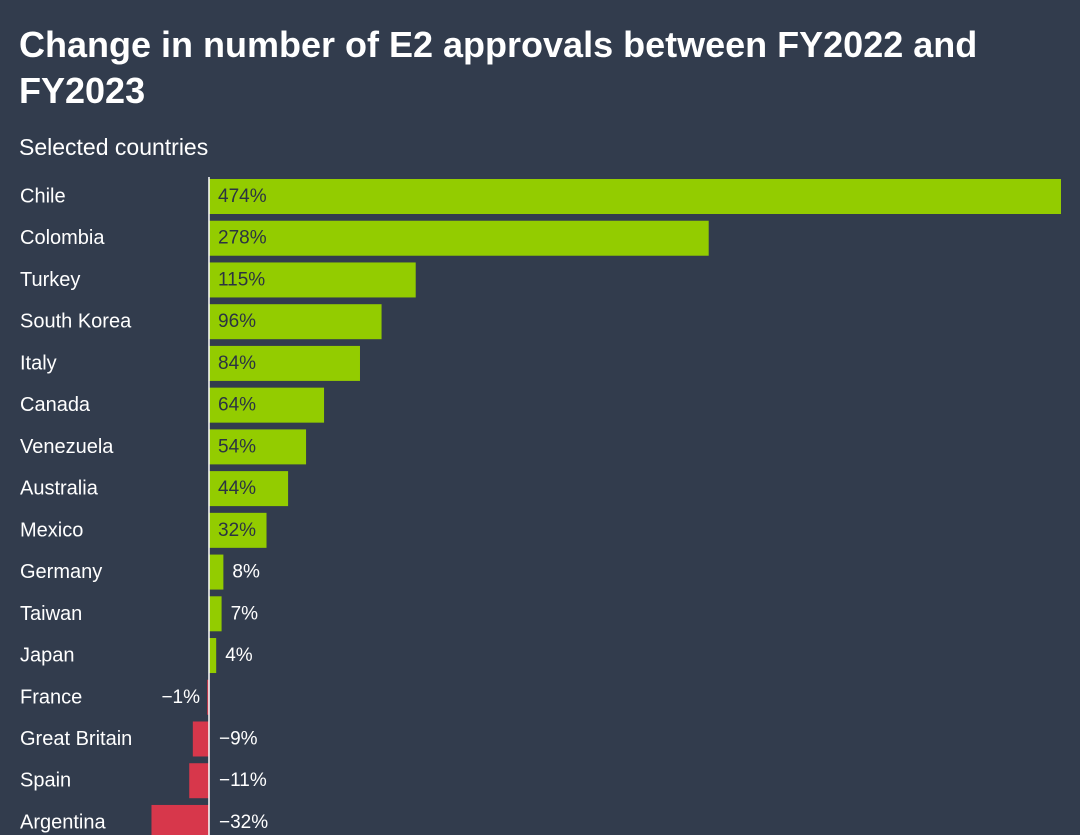  Describe the element at coordinates (238, 738) in the screenshot. I see `value-label: −9%` at that location.